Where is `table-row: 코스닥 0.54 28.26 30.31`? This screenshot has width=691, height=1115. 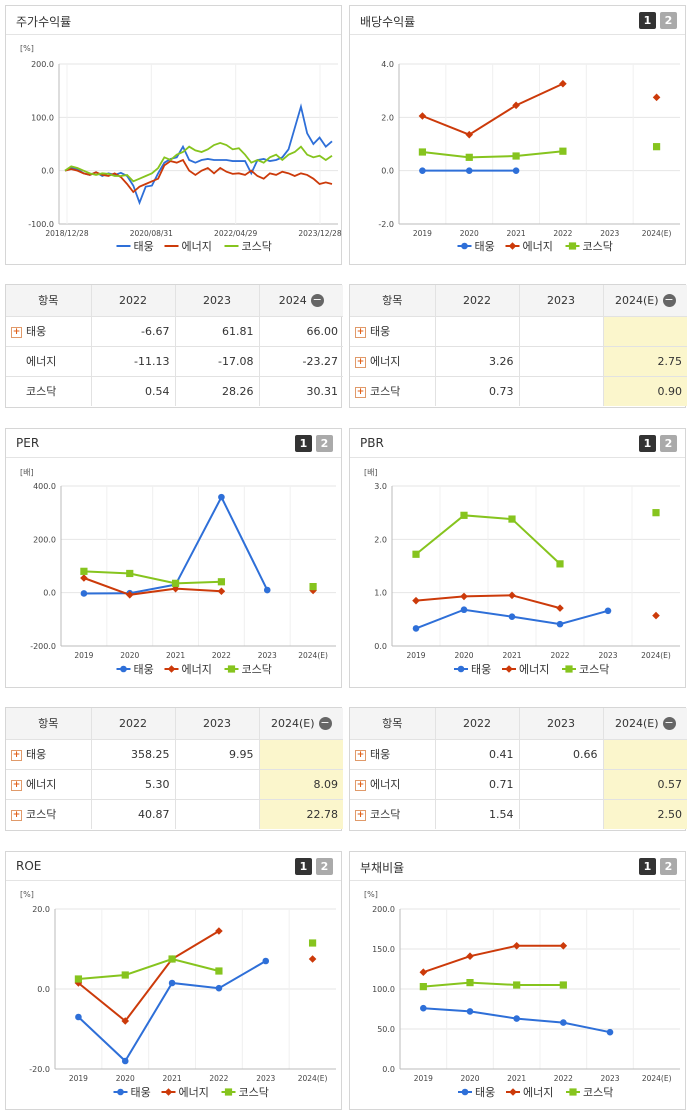
table-row: 코스닥 0.54 28.26 30.31 is located at coordinates (174, 391).